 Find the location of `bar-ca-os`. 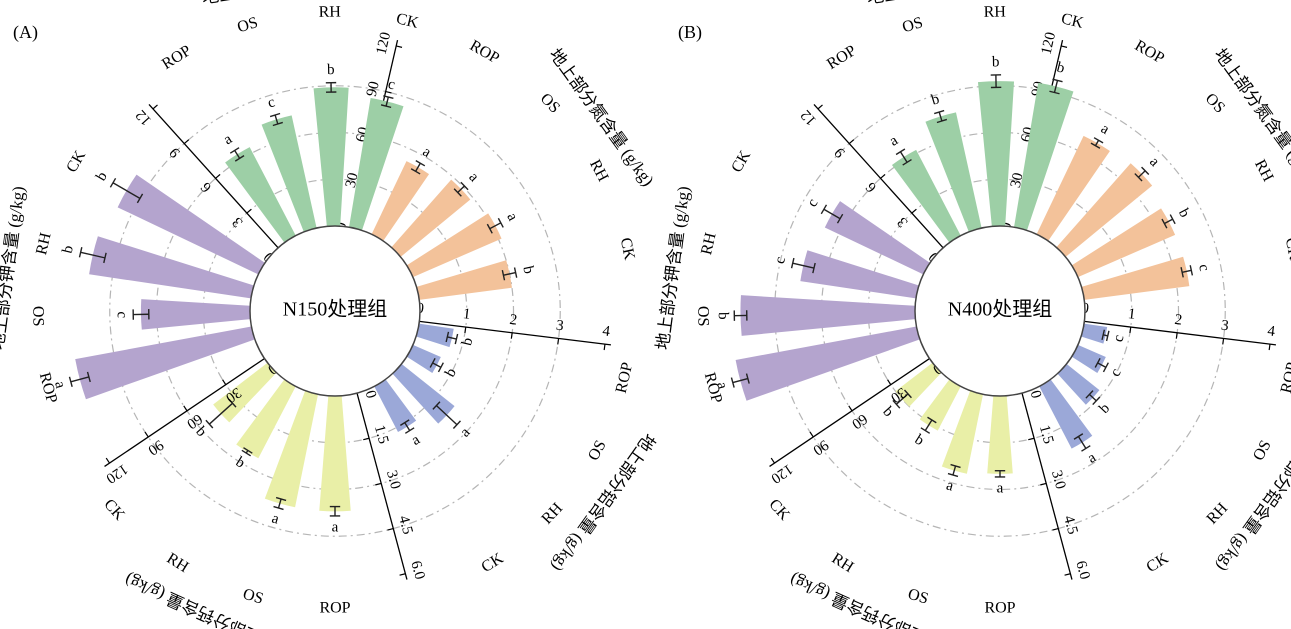

bar-ca-os is located at coordinates (291, 449).